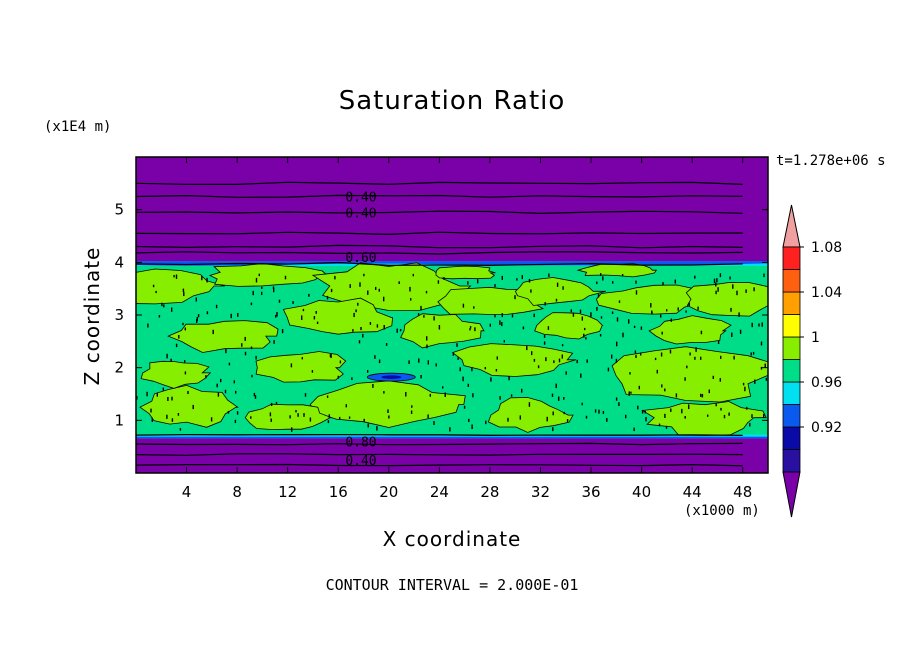  What do you see at coordinates (791, 226) in the screenshot?
I see `colorbar-upper-arrow` at bounding box center [791, 226].